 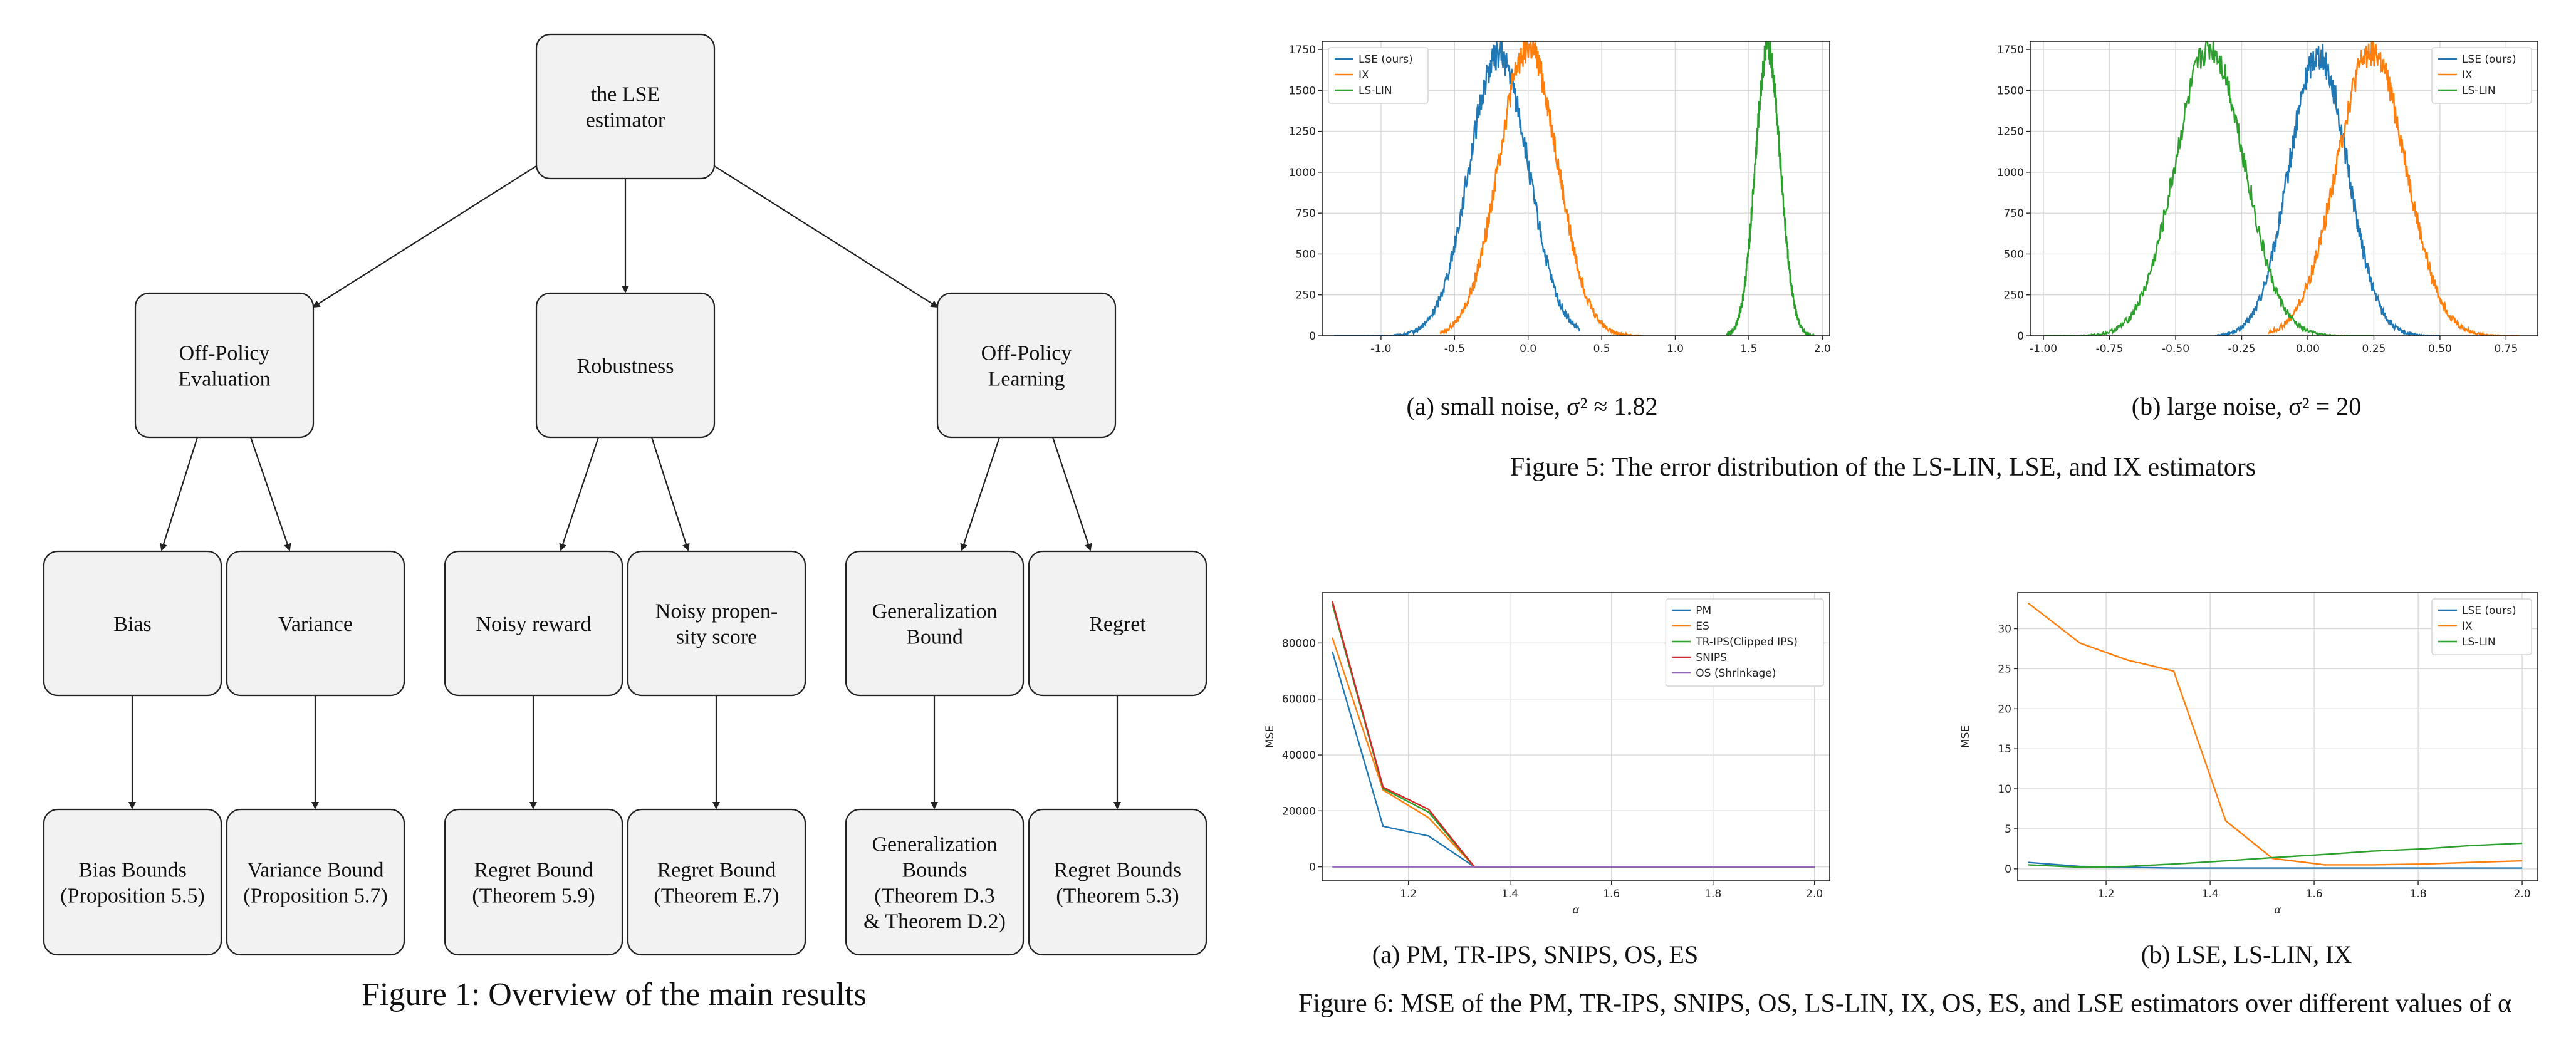 I want to click on y-axis-label: MSE, so click(x=1270, y=736).